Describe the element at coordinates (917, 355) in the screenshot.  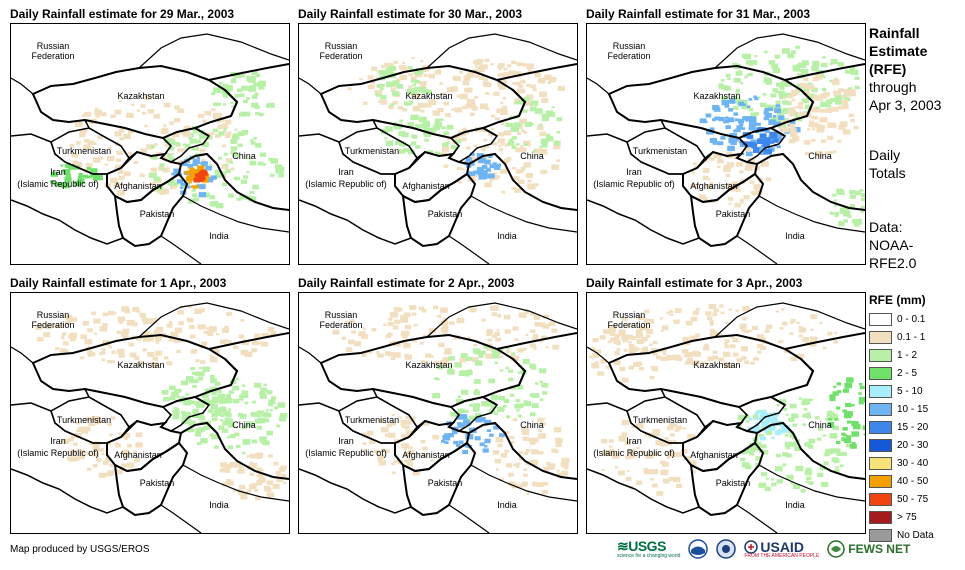
I see `legend-row: 1 - 2` at that location.